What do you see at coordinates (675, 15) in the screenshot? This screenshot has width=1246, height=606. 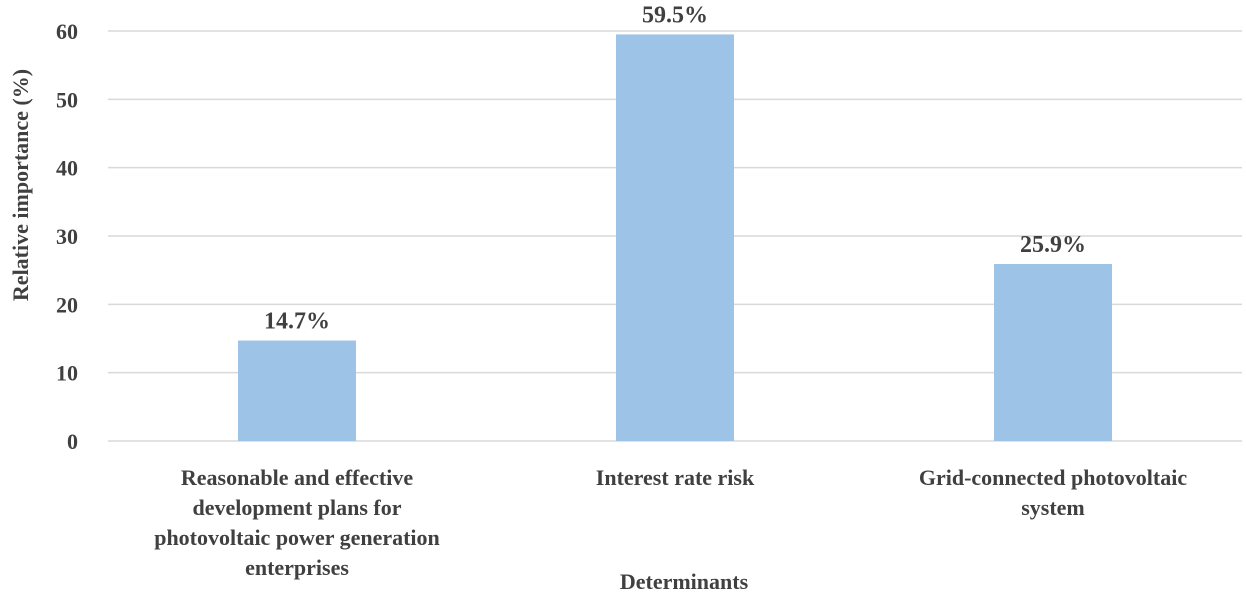 I see `data-label: 59.5%` at bounding box center [675, 15].